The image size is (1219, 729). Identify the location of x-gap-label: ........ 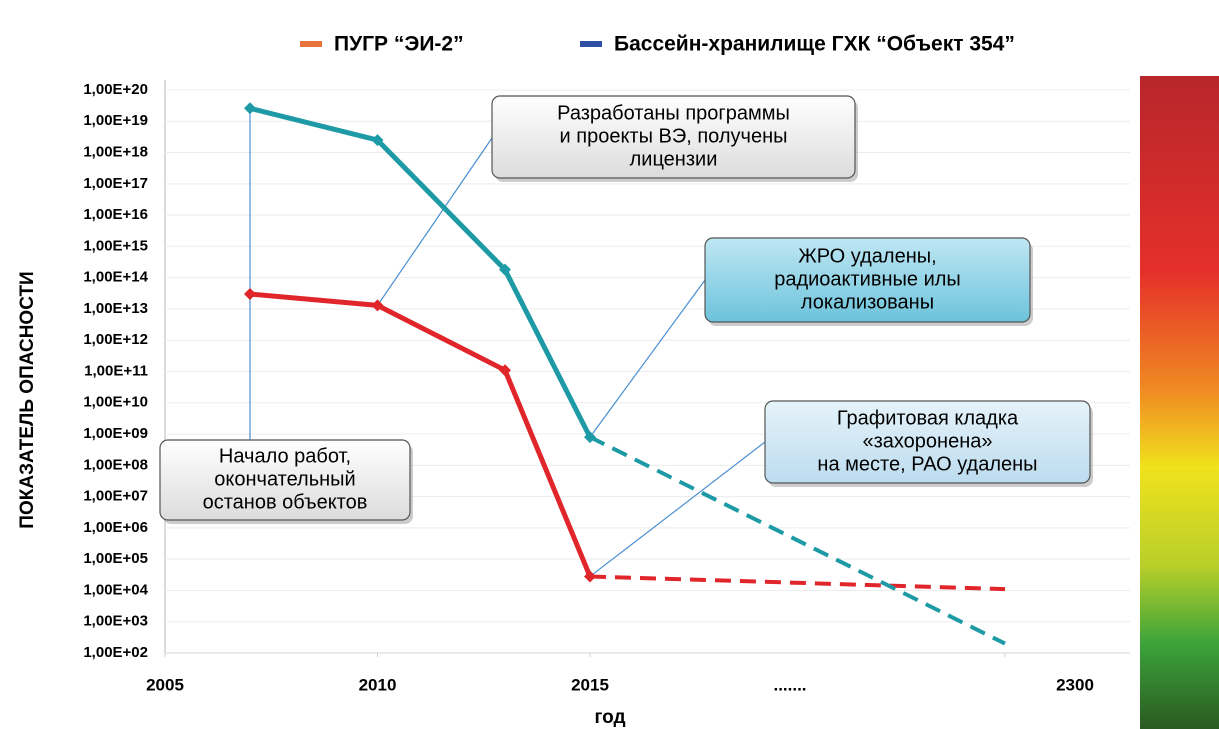
(789, 684).